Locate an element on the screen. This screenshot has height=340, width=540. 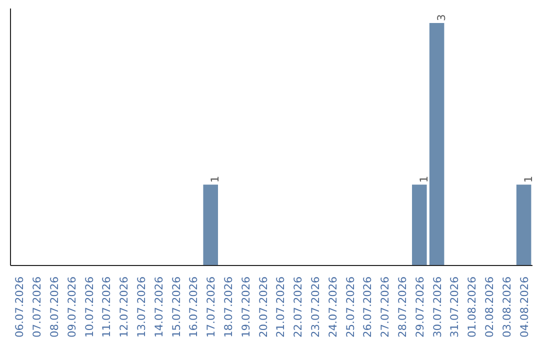
x-tick-label: 10.07.2026 is located at coordinates (89, 307).